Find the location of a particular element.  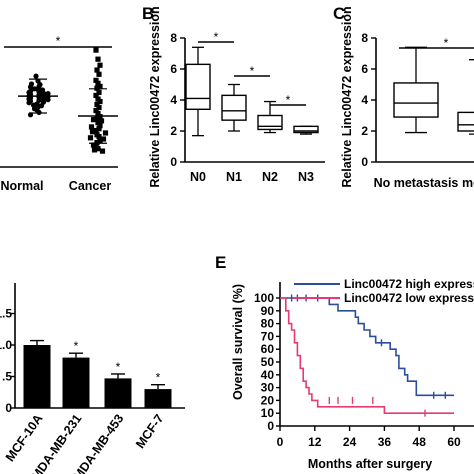

panel-b-label: B is located at coordinates (148, 13).